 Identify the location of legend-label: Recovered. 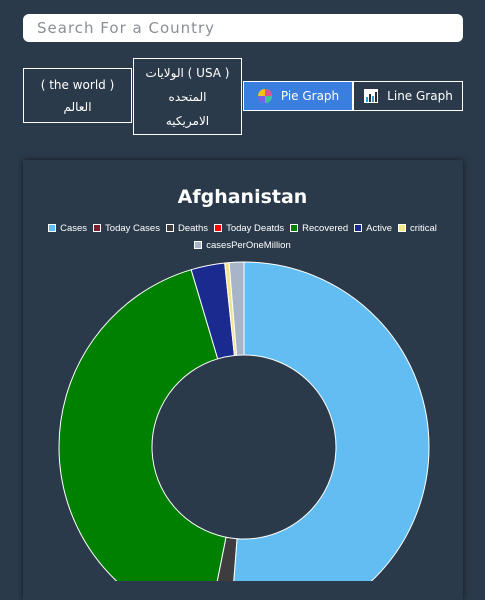
(325, 228).